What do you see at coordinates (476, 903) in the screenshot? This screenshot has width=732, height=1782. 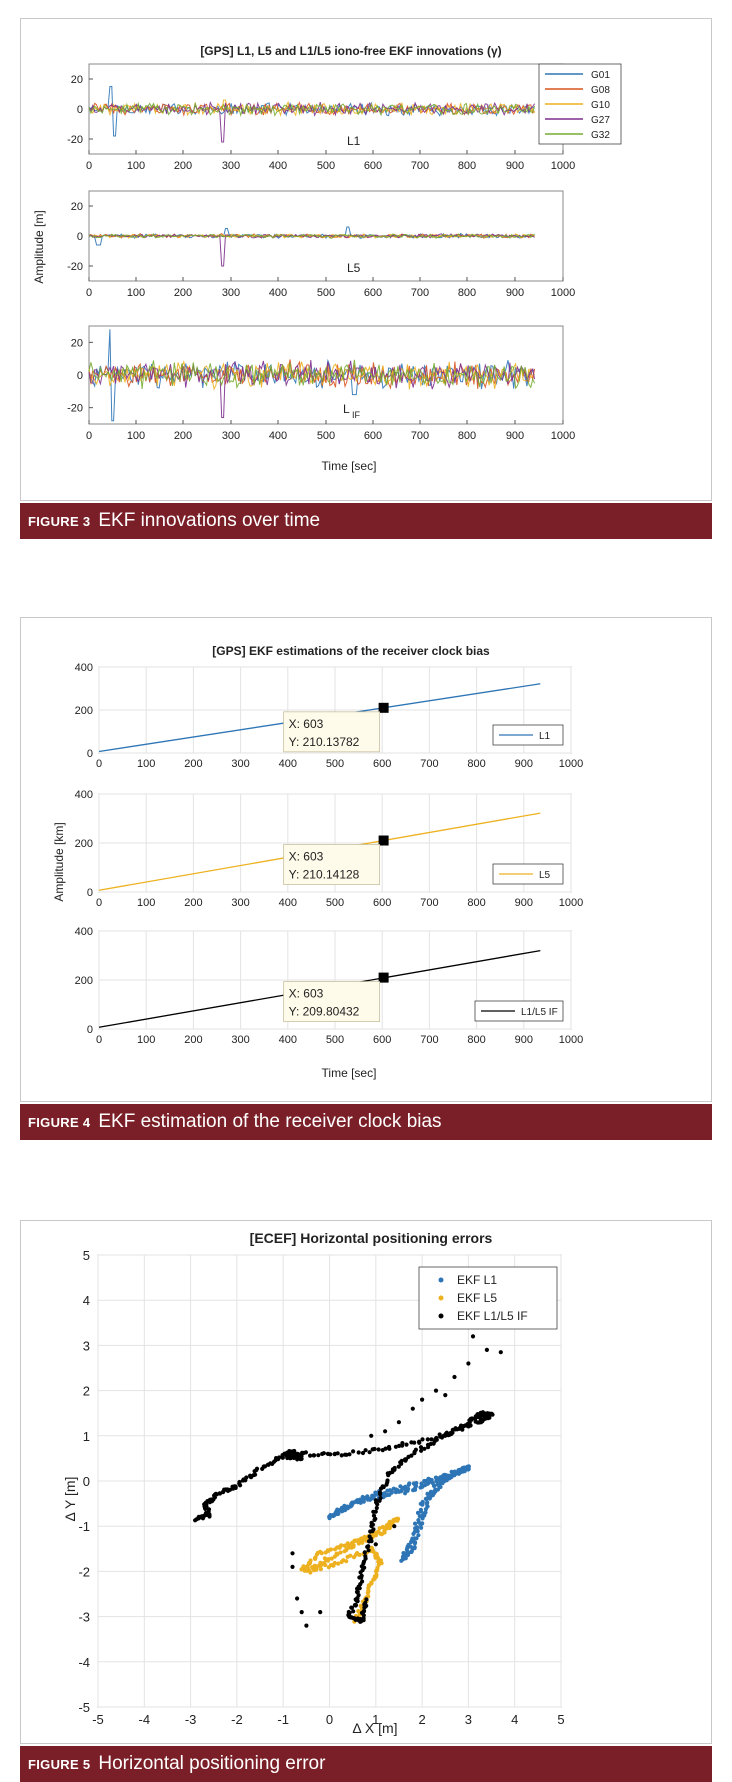 I see `fig4-panel-1-xtick-label: 800` at bounding box center [476, 903].